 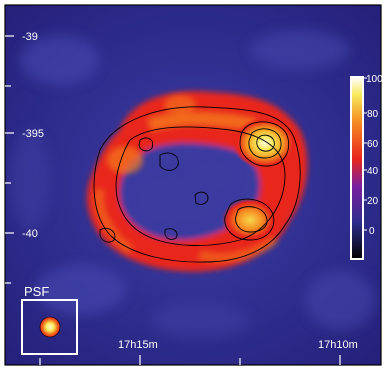 I want to click on x-axis-ticks, so click(x=190, y=360).